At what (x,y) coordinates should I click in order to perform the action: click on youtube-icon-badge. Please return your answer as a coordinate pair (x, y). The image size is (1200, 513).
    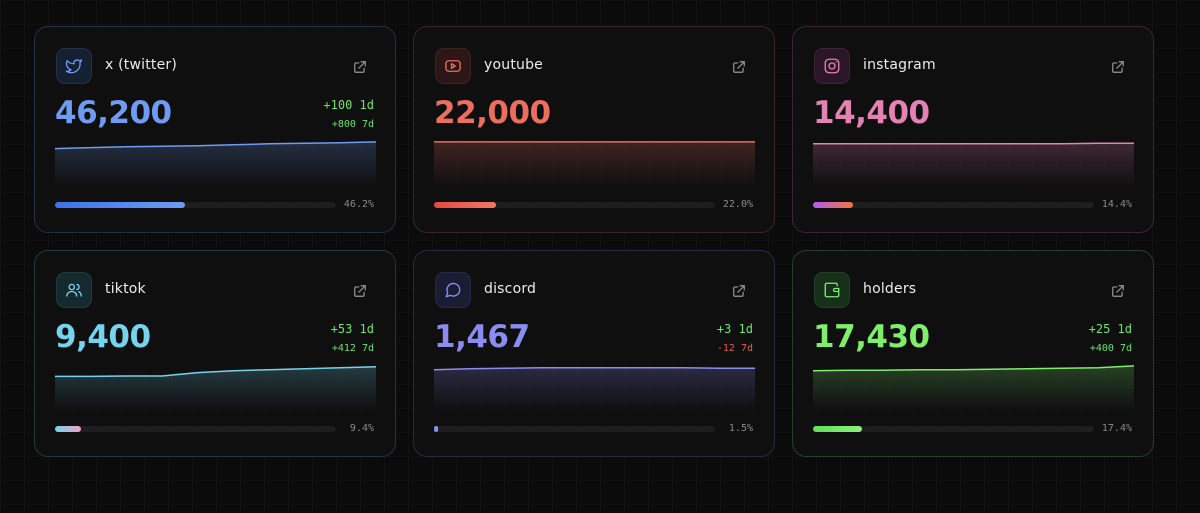
    Looking at the image, I should click on (453, 66).